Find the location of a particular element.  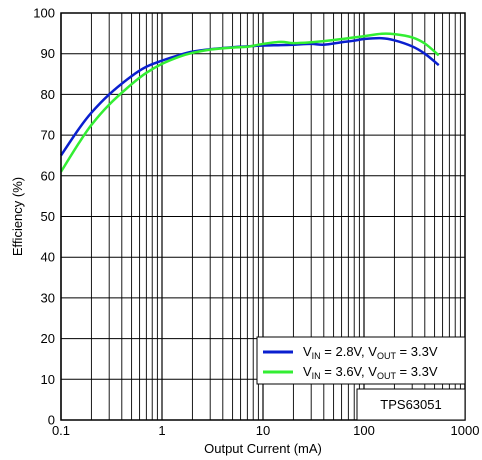

x-tick-label: 10 is located at coordinates (263, 430).